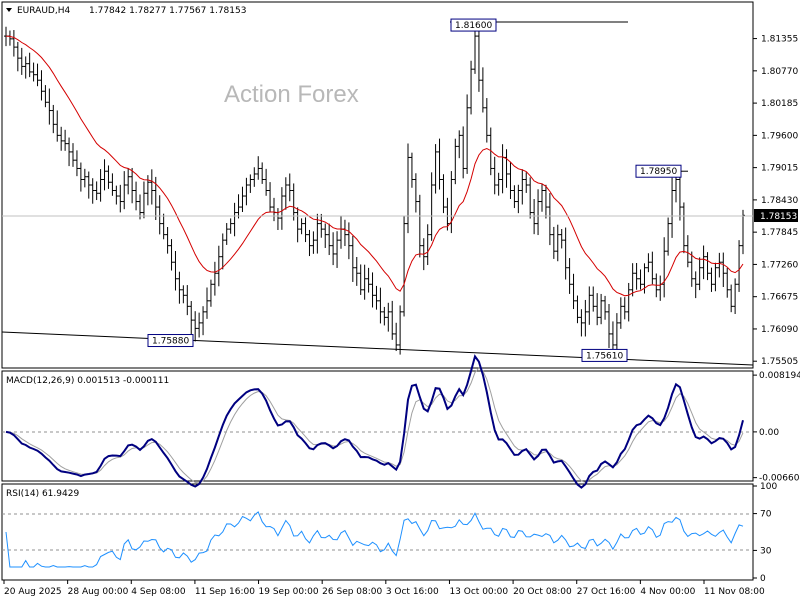 The height and width of the screenshot is (600, 800). I want to click on current-price-tag, so click(776, 215).